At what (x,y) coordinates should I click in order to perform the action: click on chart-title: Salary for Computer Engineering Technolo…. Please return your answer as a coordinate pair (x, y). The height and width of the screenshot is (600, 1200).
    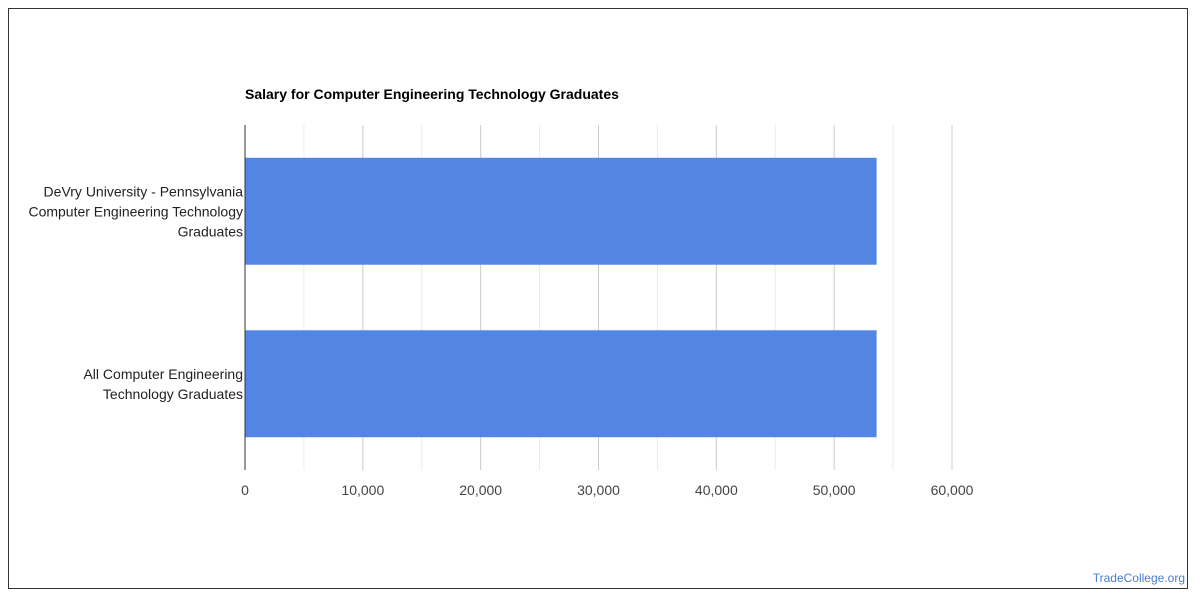
    Looking at the image, I should click on (432, 94).